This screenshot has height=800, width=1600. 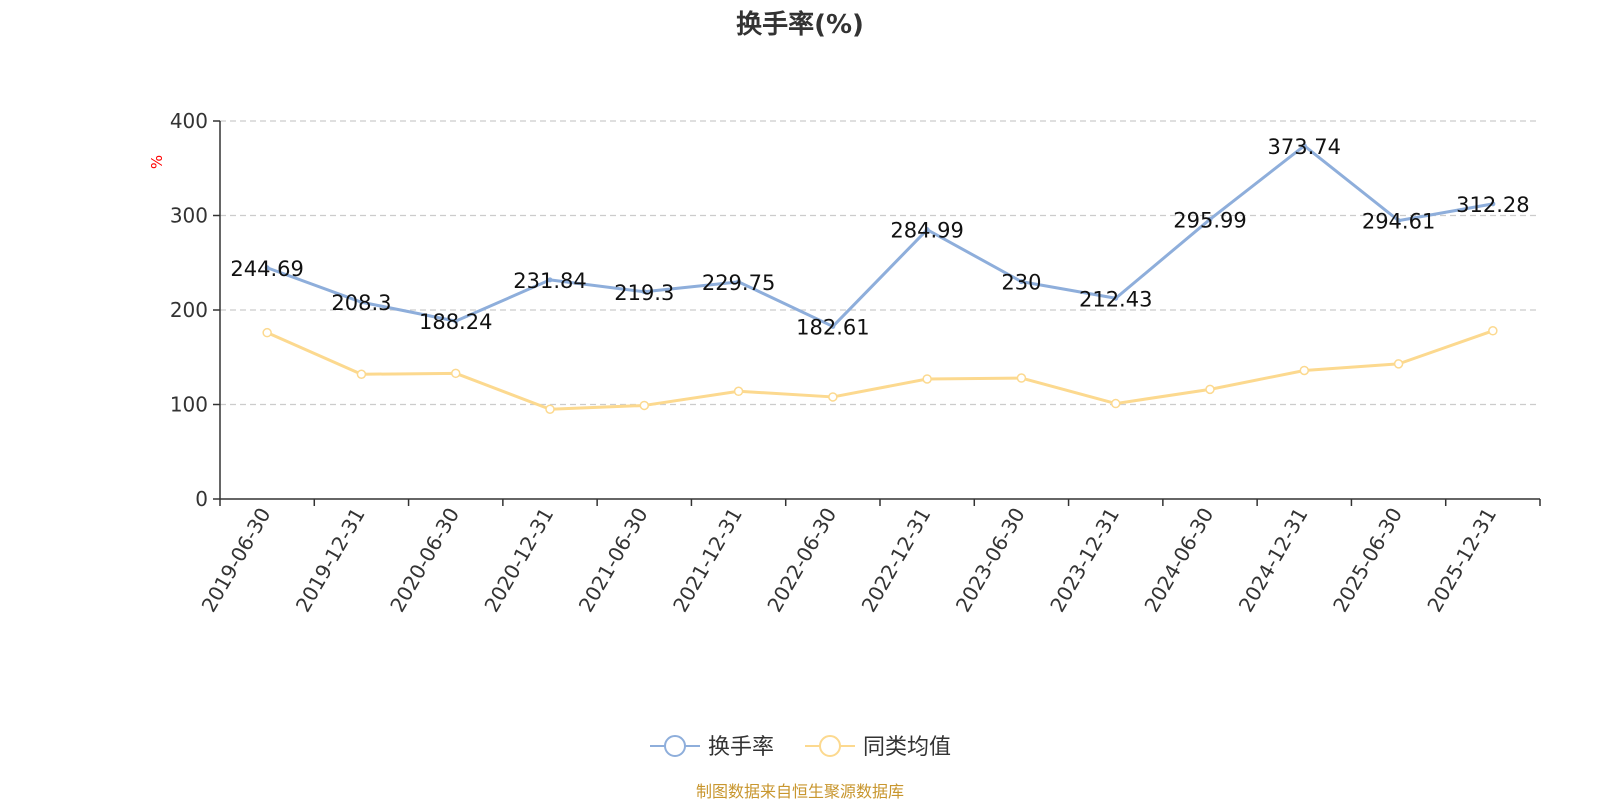 I want to click on x-tick-label: 2021-12-31, so click(x=707, y=560).